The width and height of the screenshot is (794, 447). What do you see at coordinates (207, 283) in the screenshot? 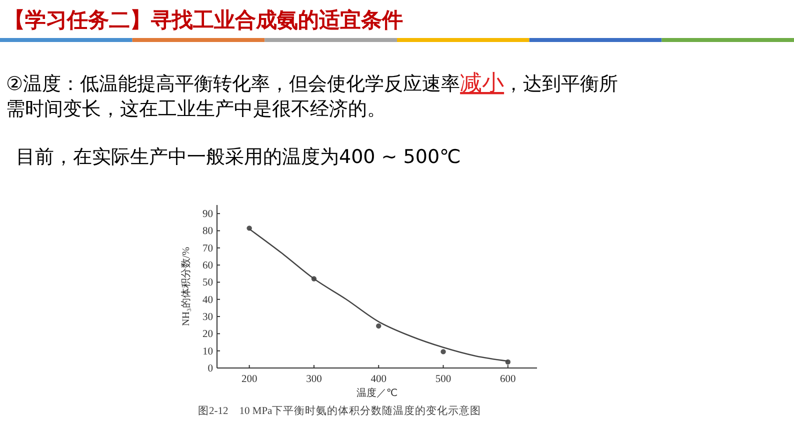
I see `y-tick-label: 50` at bounding box center [207, 283].